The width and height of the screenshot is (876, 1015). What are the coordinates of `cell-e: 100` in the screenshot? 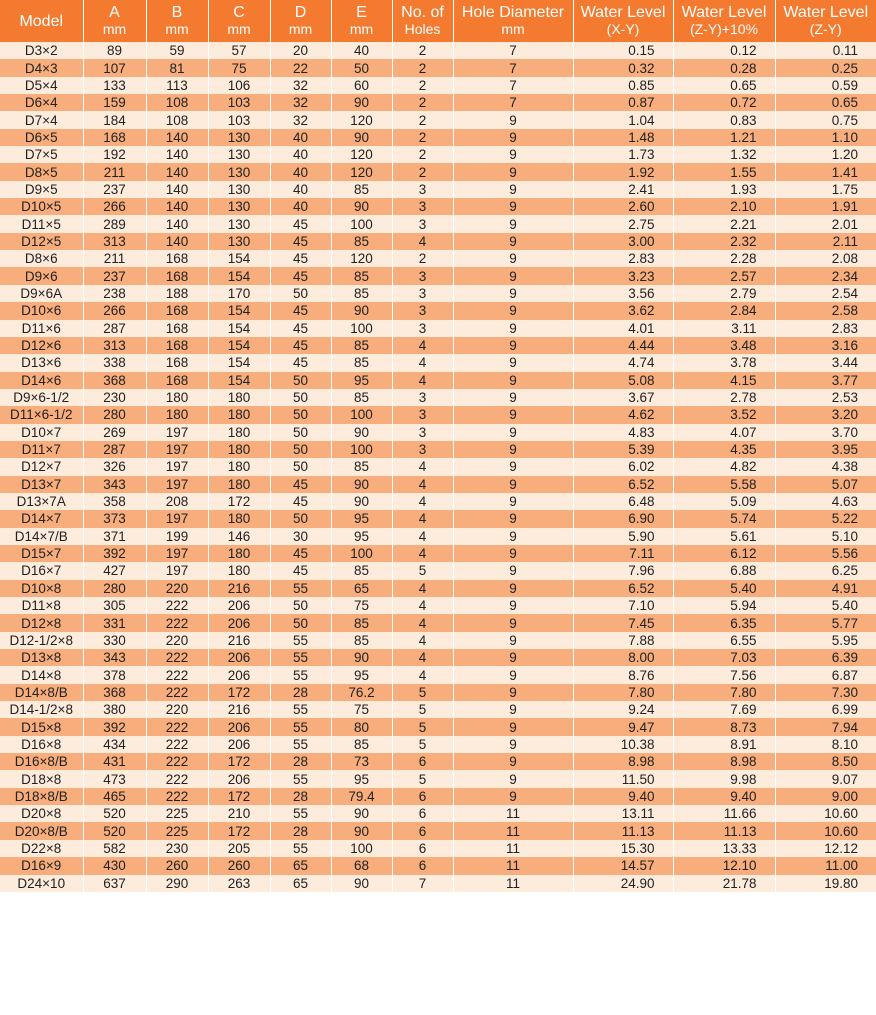 It's located at (362, 553).